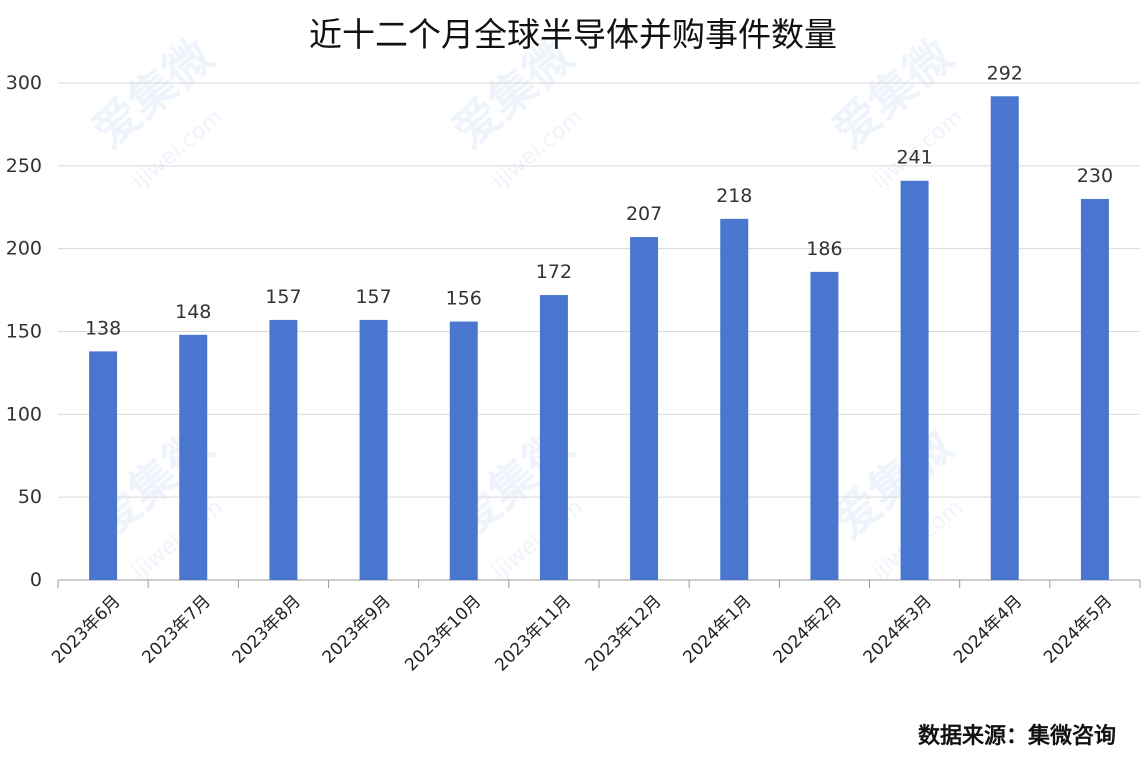 This screenshot has height=762, width=1146. I want to click on x-tick-label: 2024年1月, so click(717, 629).